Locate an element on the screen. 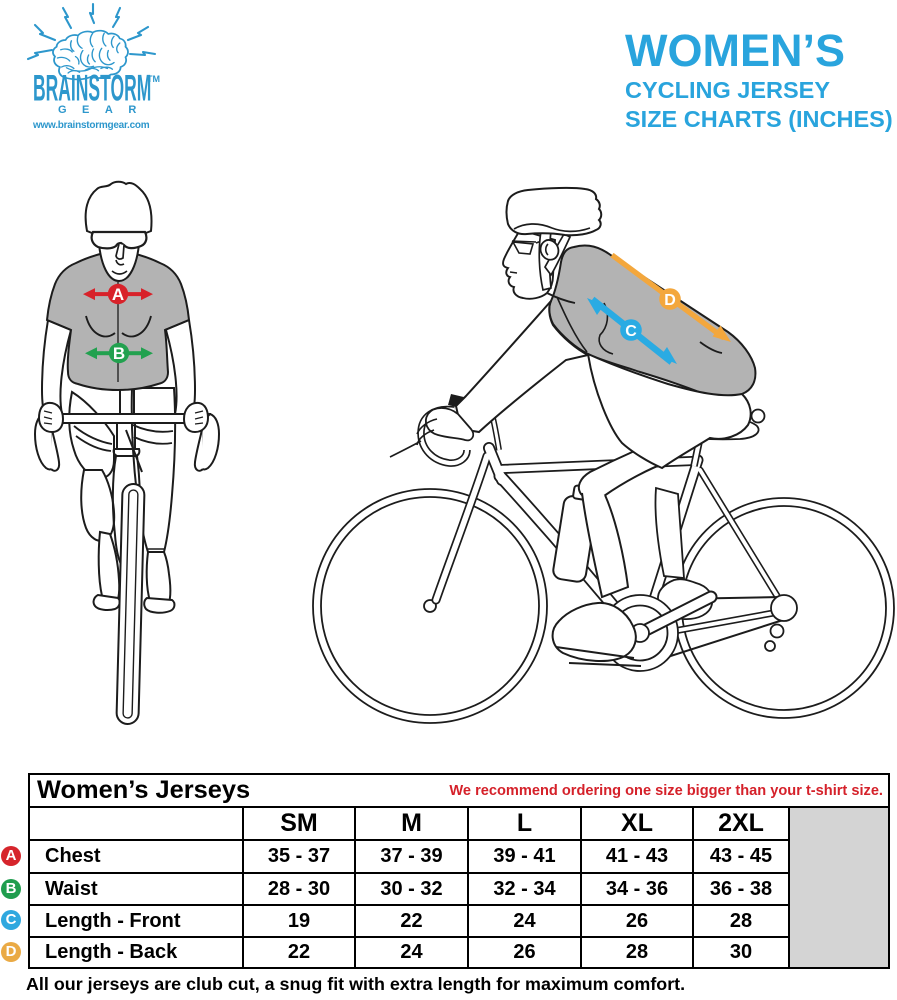  svg-text: C is located at coordinates (631, 331).